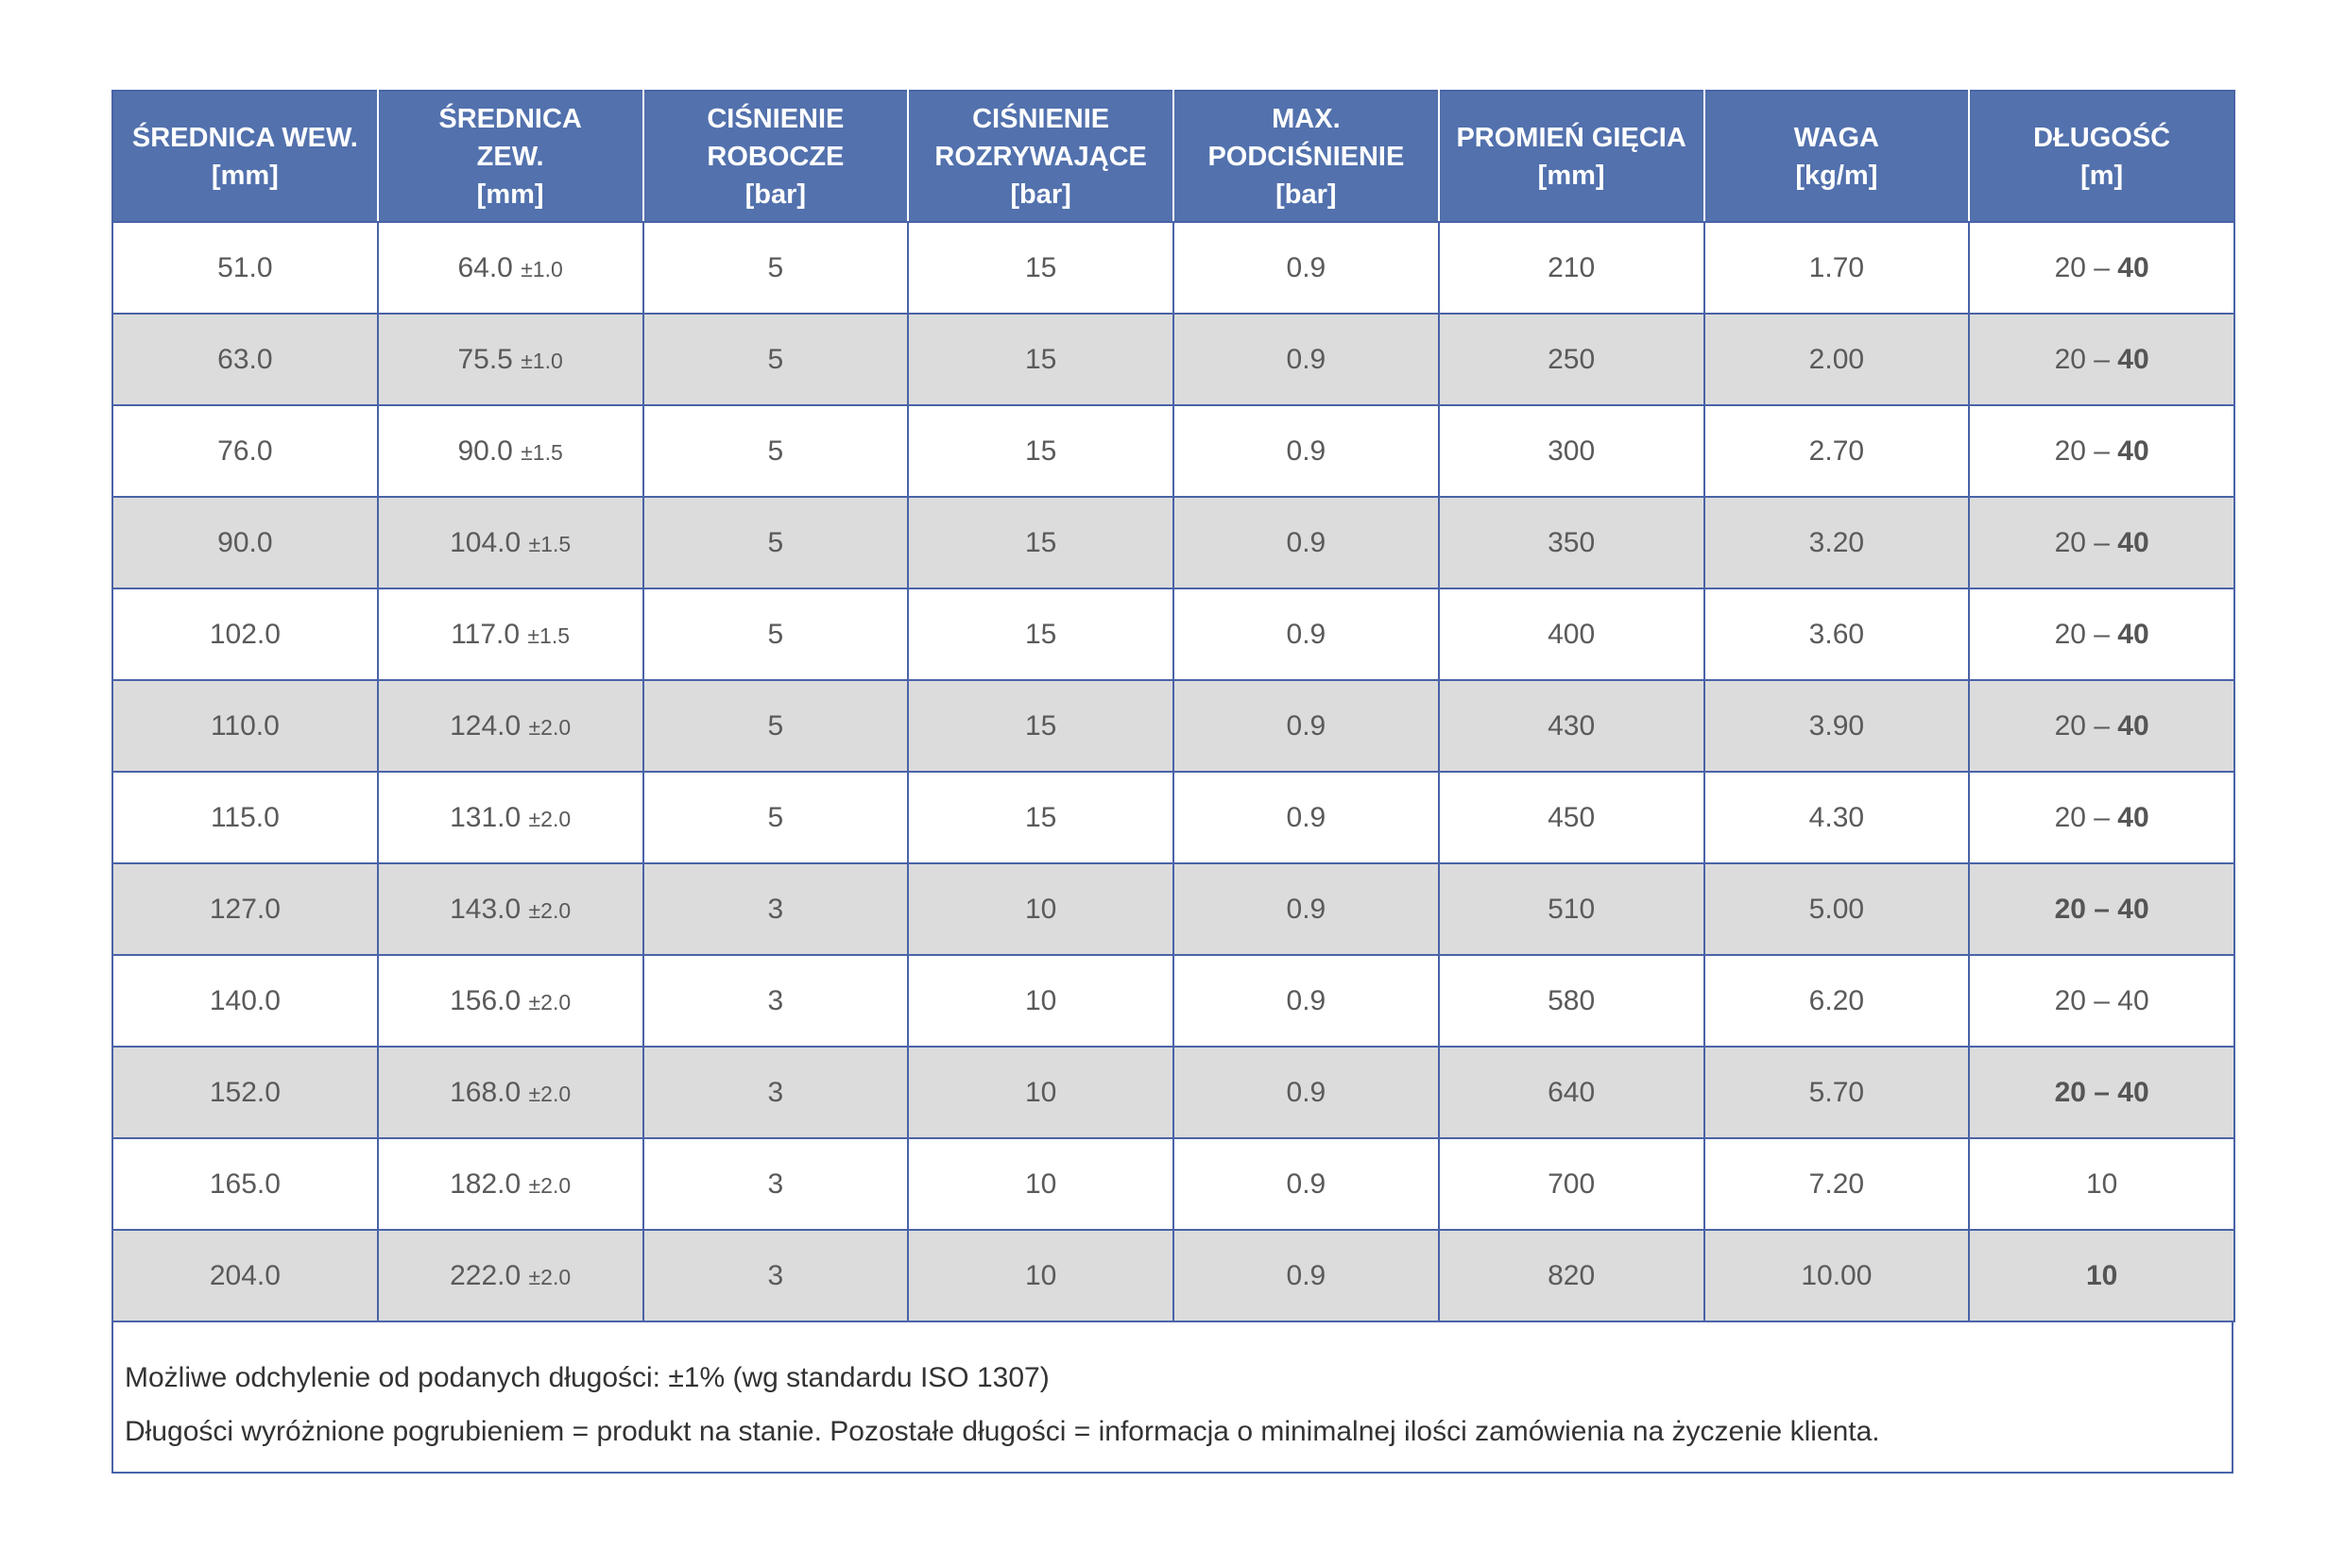 Image resolution: width=2344 pixels, height=1568 pixels. Describe the element at coordinates (1571, 909) in the screenshot. I see `cell-bend-radius: 510` at that location.